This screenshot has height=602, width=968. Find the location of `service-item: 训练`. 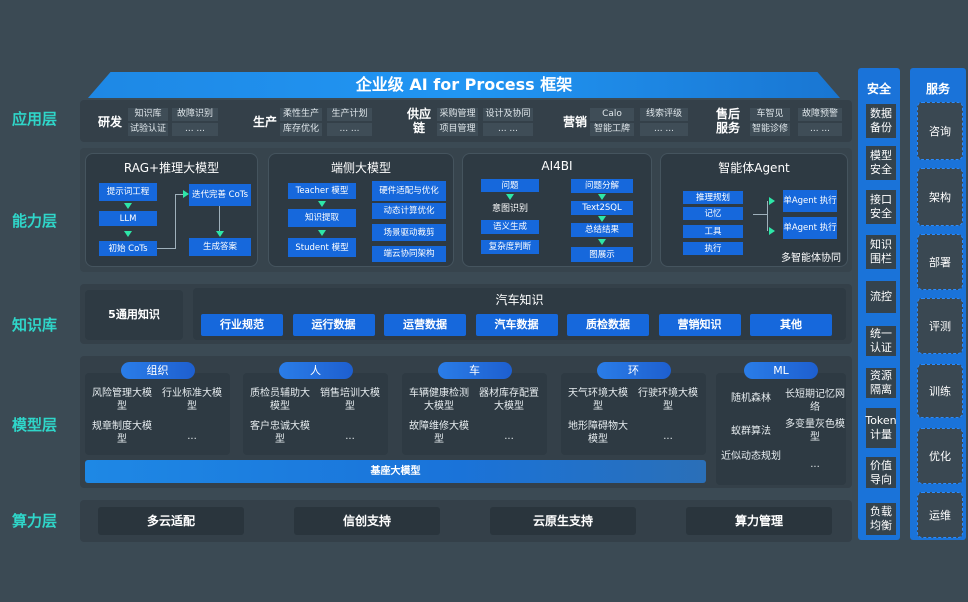

service-item: 训练 is located at coordinates (940, 391).